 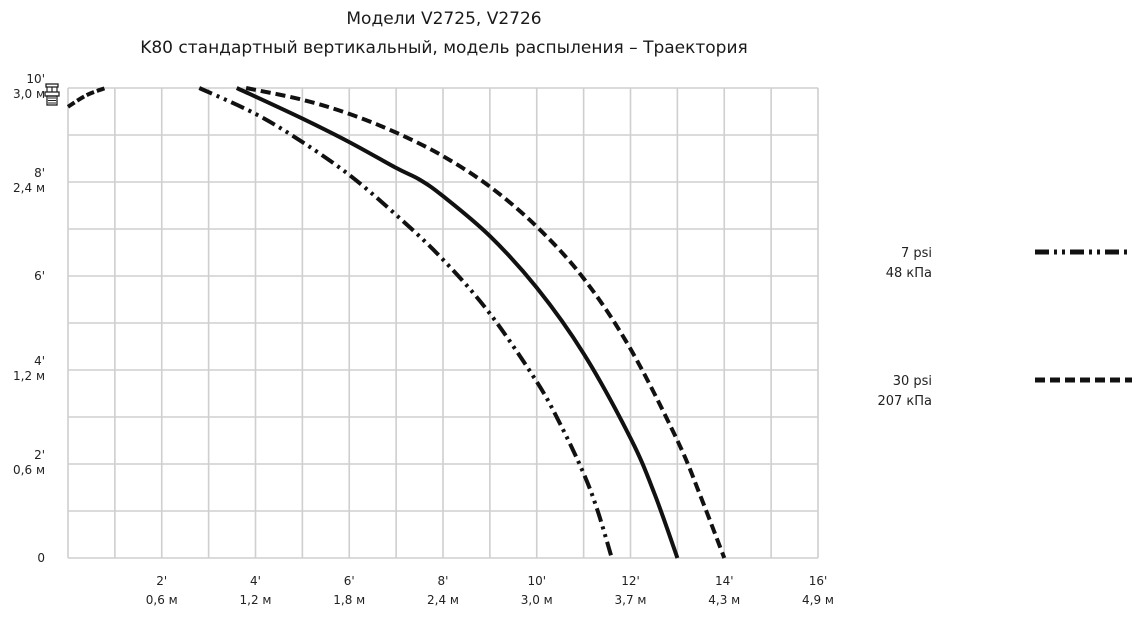 I want to click on y-tick-label-ft: 2', so click(x=39, y=455).